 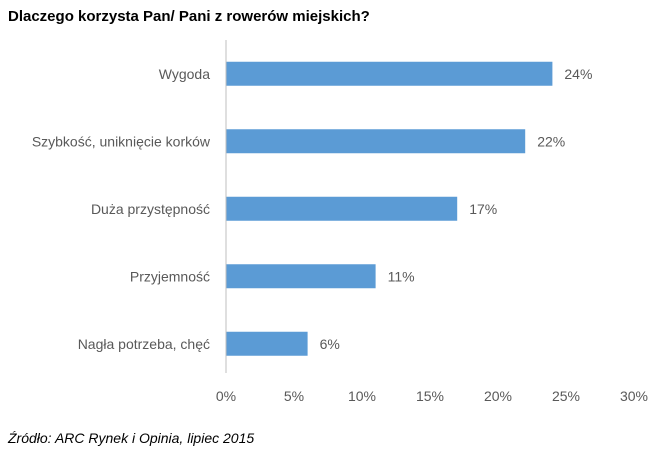 I want to click on x-tick-label: 25%, so click(x=566, y=396).